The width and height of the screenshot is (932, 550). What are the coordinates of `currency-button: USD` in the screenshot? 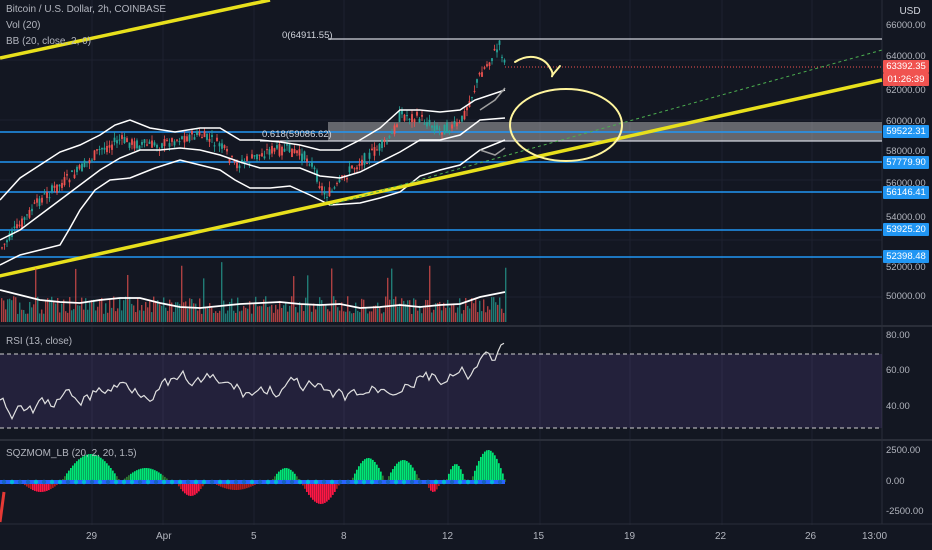 It's located at (910, 11).